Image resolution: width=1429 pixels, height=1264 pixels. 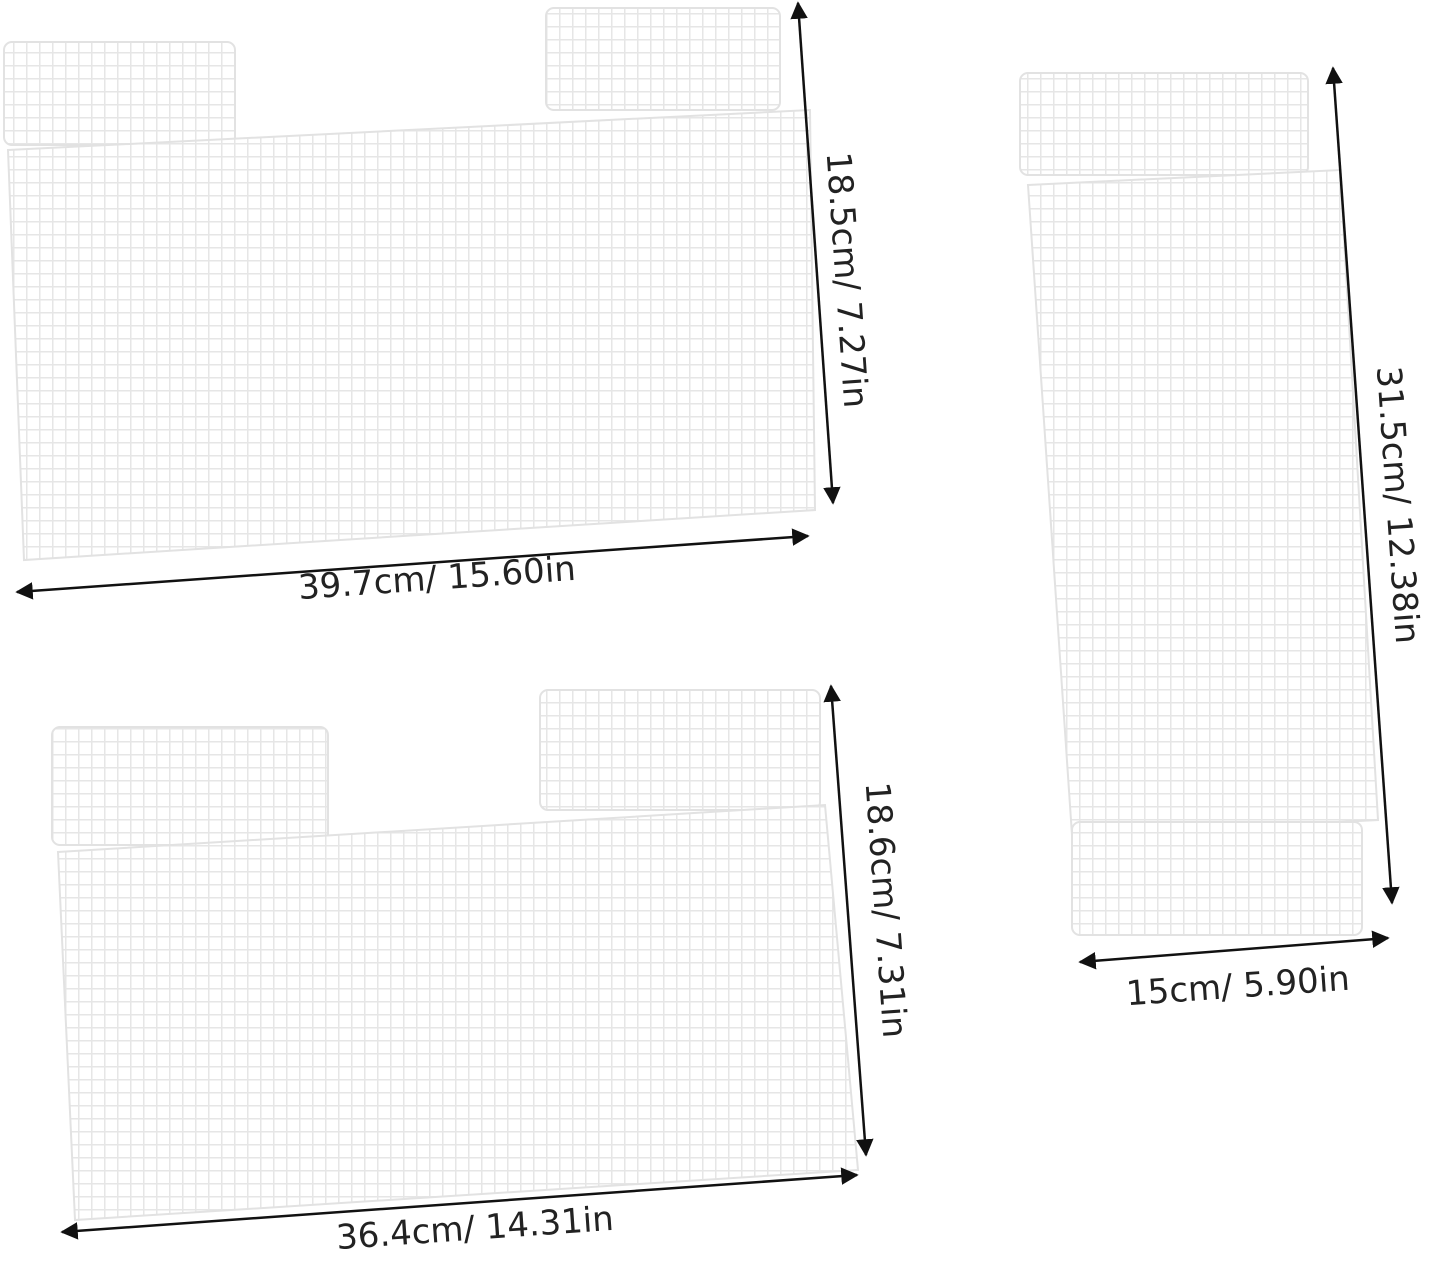 I want to click on height-label: 31.5cm/ 12.38in, so click(x=1397, y=505).